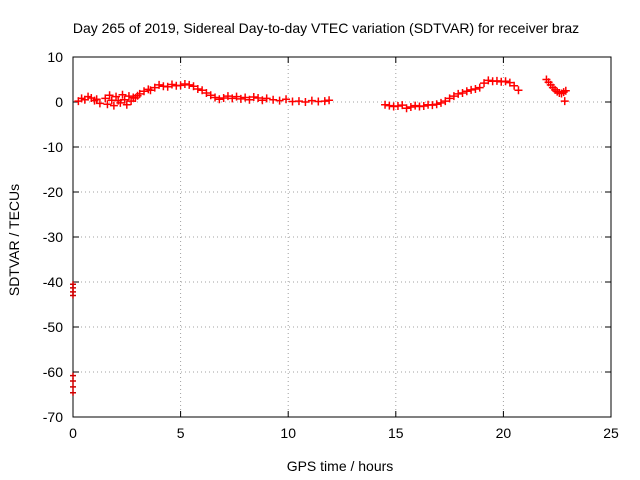  Describe the element at coordinates (53, 417) in the screenshot. I see `y-tick-label: -70` at that location.